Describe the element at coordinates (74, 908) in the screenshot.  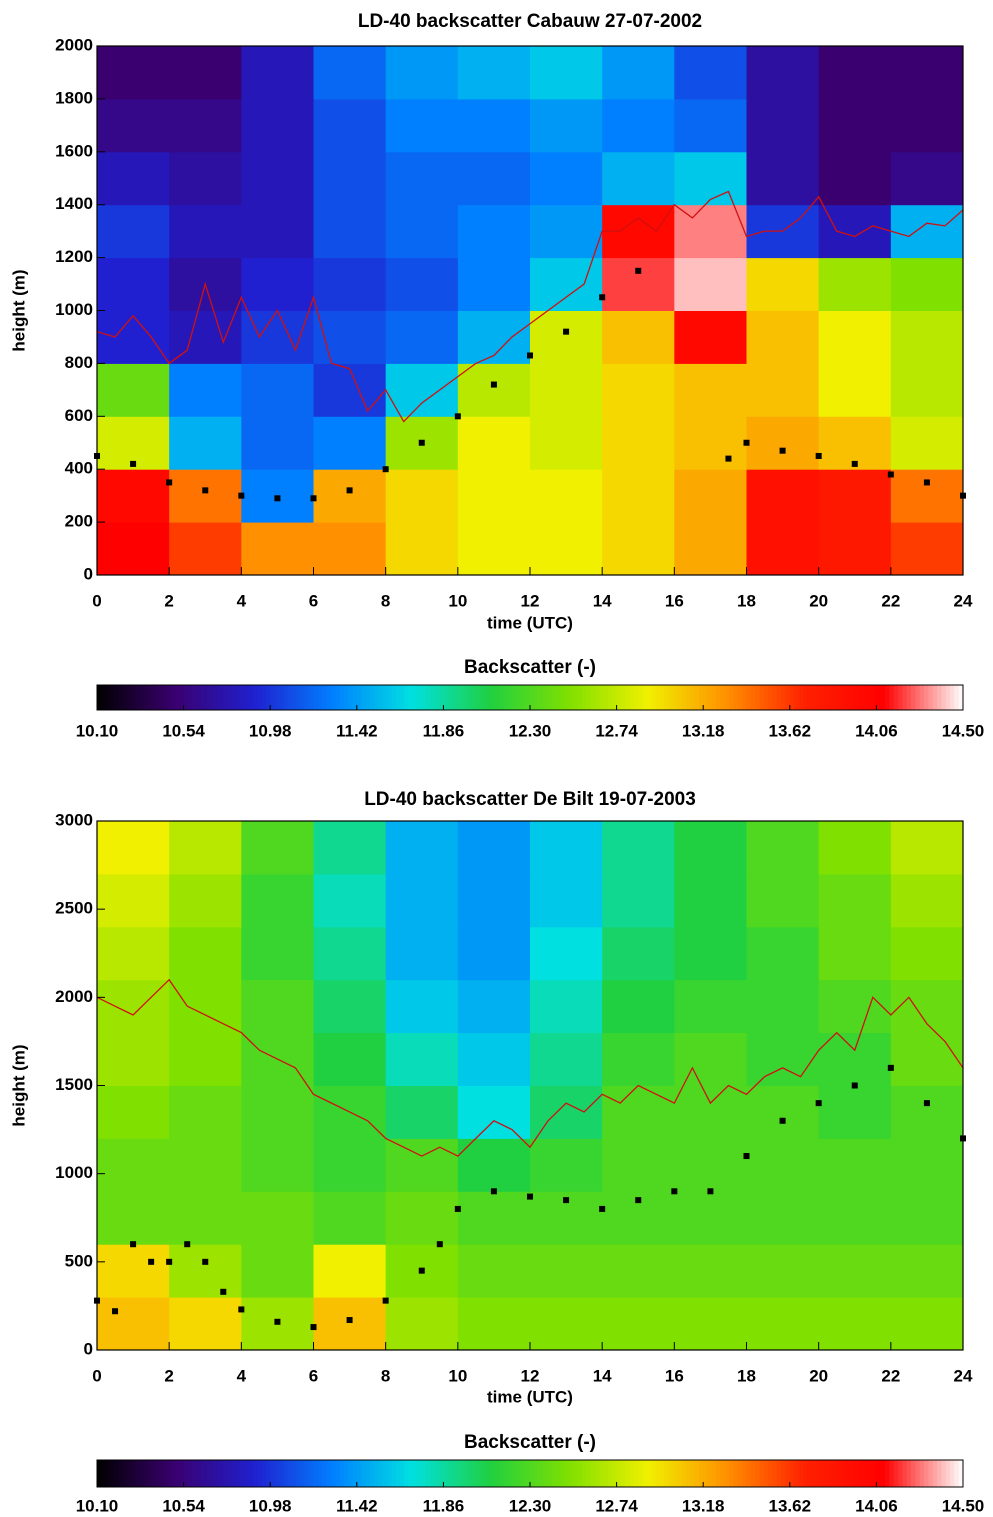
I see `y-tick-label: 2500` at that location.